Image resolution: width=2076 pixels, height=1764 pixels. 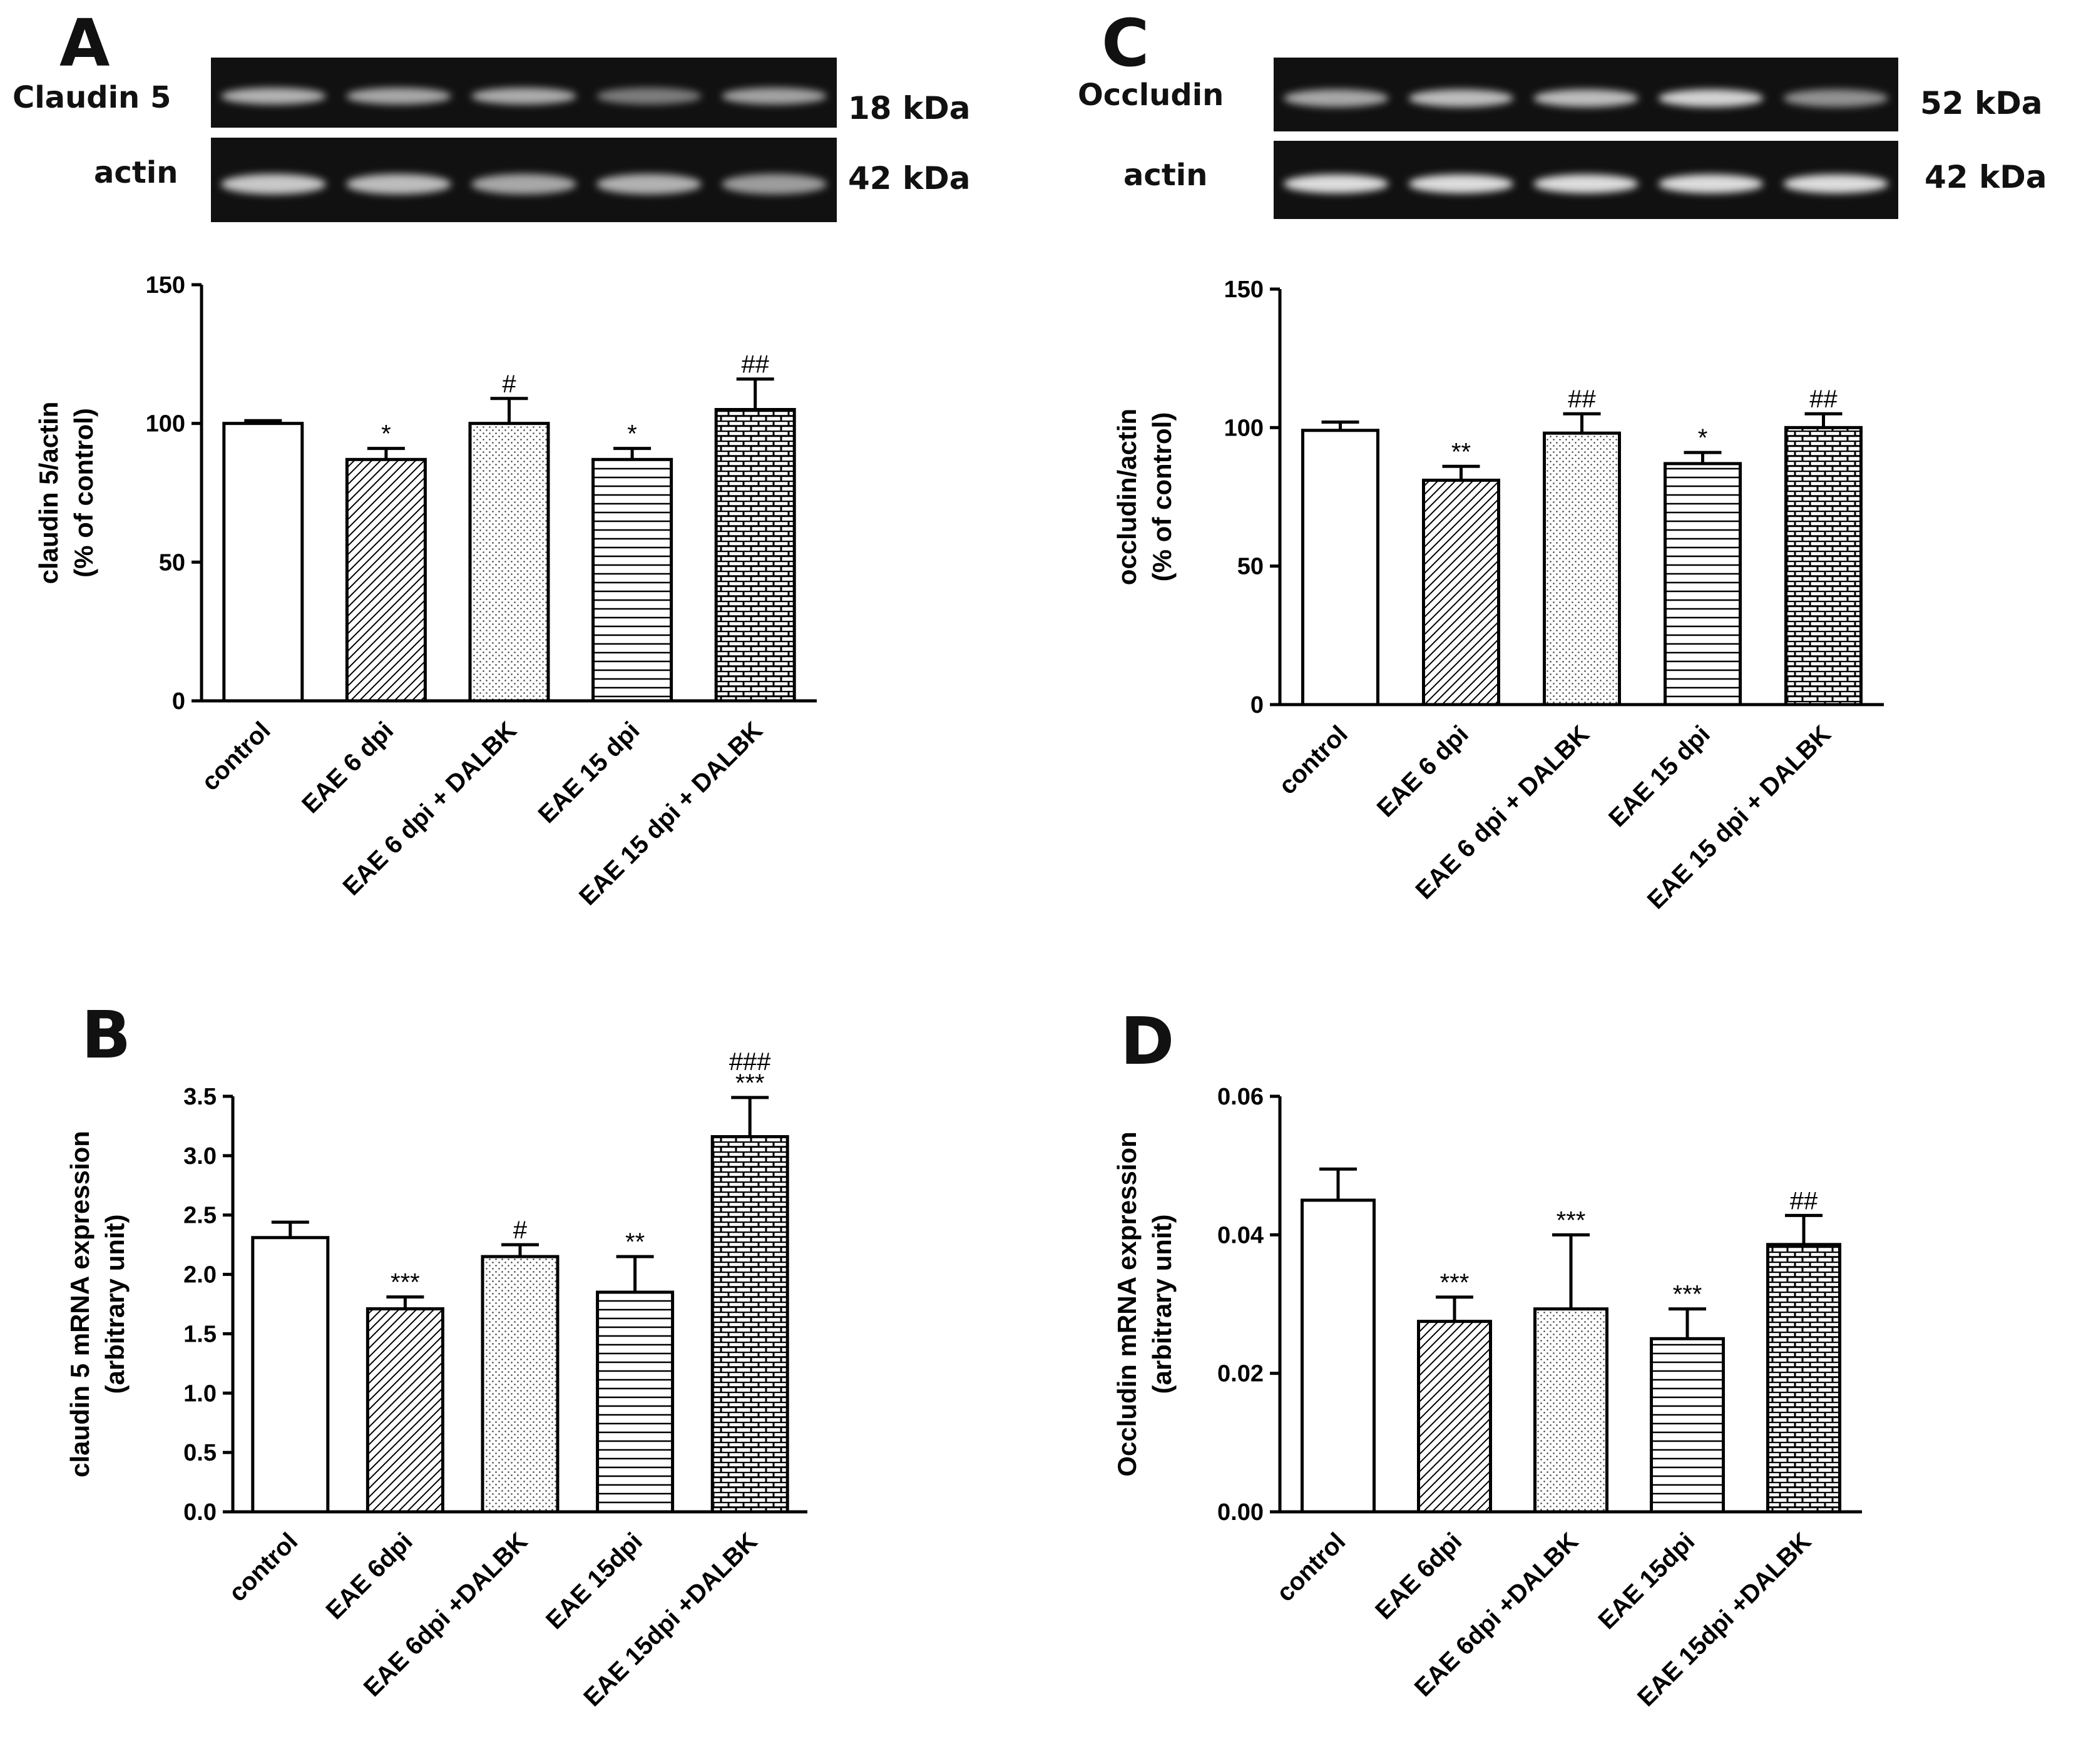 What do you see at coordinates (1986, 177) in the screenshot?
I see `blot-c-row-2-kda: 42 kDa` at bounding box center [1986, 177].